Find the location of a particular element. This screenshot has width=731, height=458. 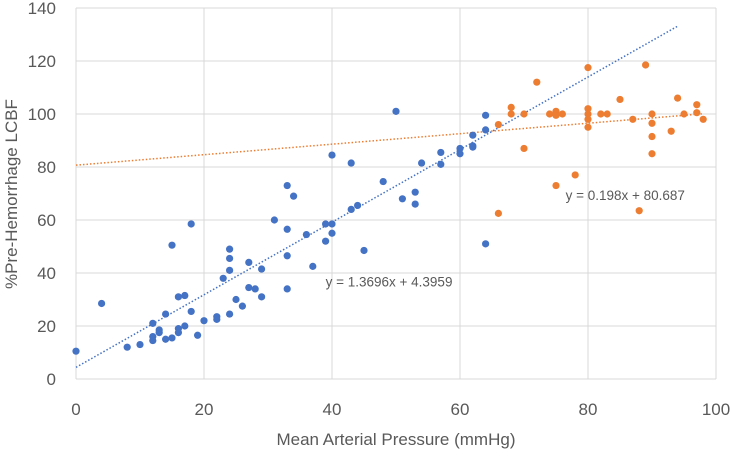

y-tick-label: 0 is located at coordinates (51, 379).